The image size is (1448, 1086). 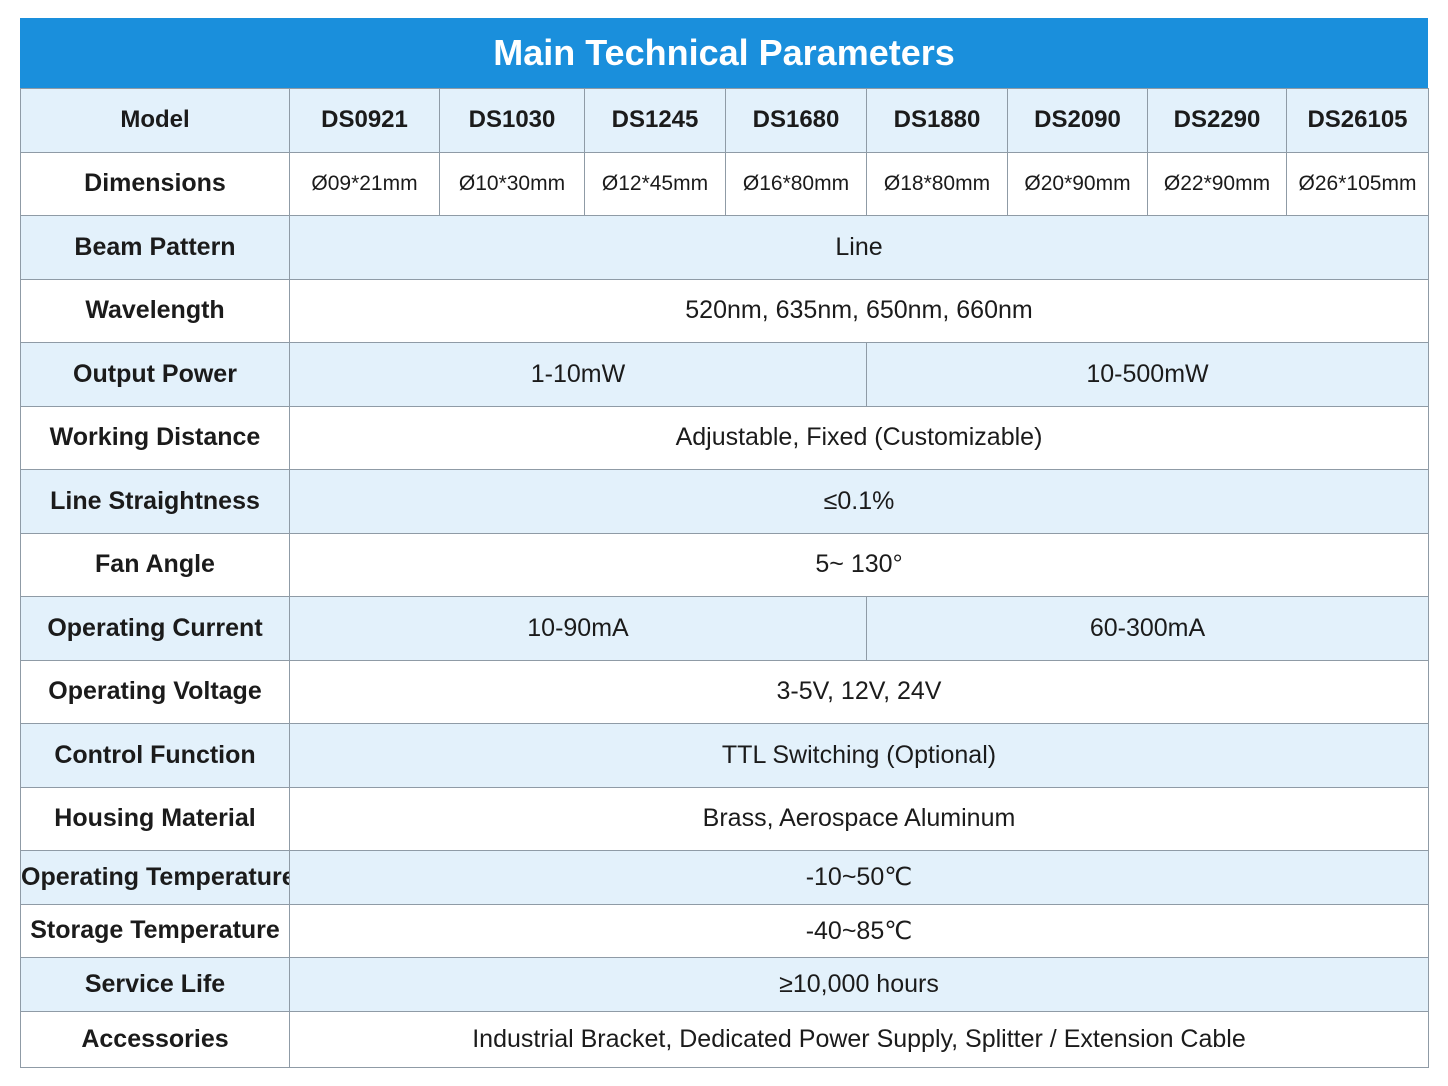 What do you see at coordinates (155, 247) in the screenshot?
I see `row-label-beam-pattern: Beam Pattern` at bounding box center [155, 247].